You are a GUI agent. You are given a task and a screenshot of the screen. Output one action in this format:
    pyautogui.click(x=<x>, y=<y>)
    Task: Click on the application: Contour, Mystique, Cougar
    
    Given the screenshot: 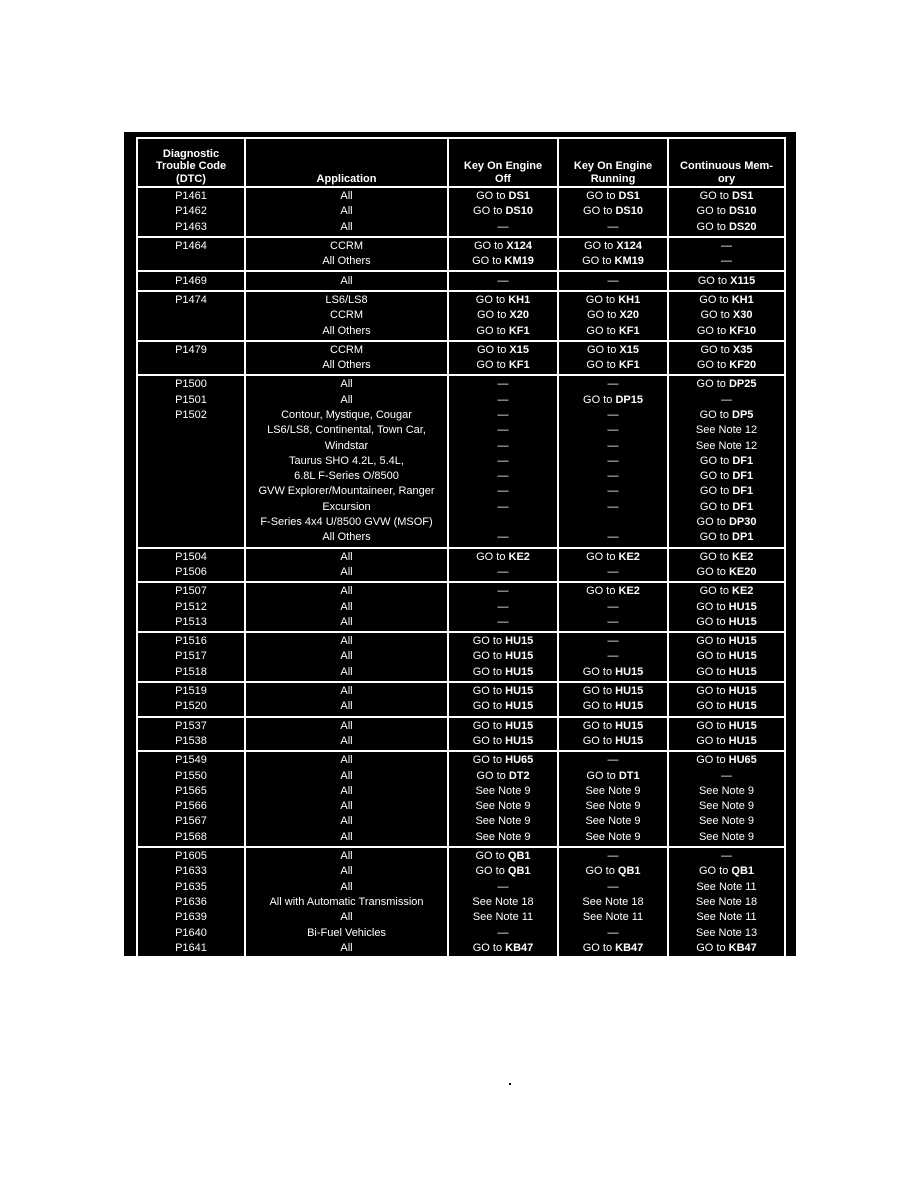 What is the action you would take?
    pyautogui.click(x=346, y=415)
    